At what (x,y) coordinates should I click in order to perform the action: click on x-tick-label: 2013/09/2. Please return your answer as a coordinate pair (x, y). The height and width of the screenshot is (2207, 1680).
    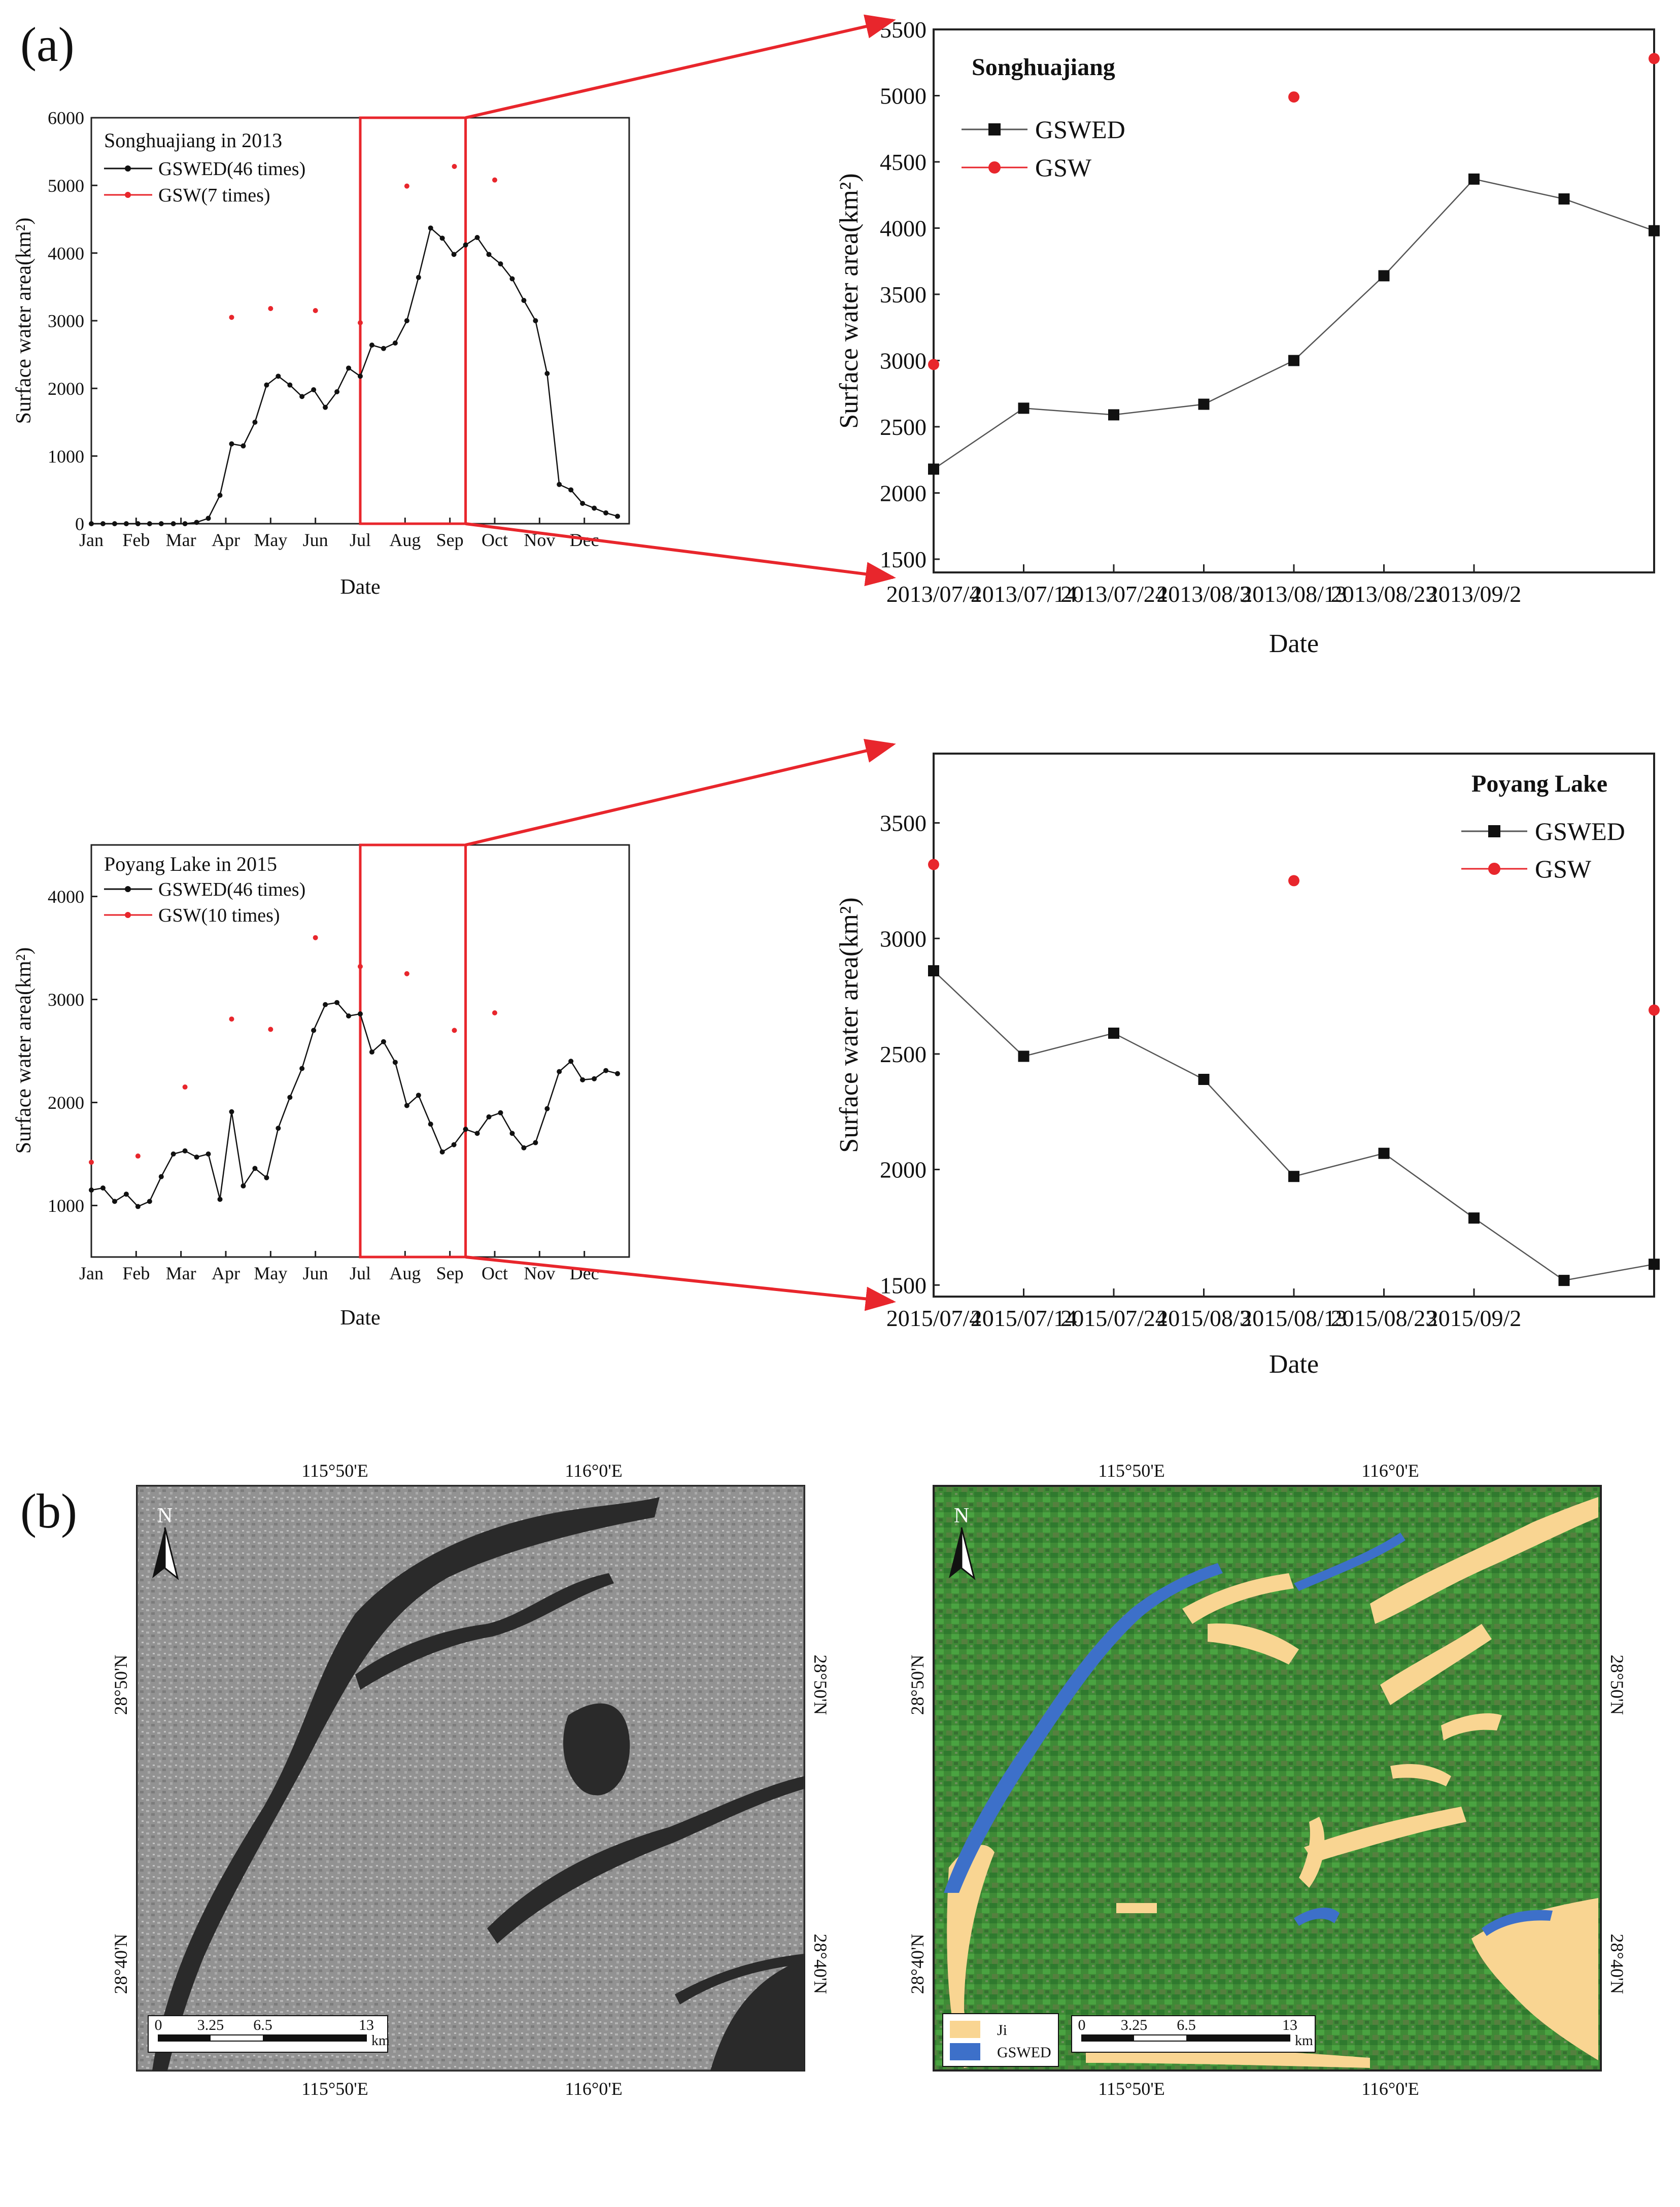
    Looking at the image, I should click on (1474, 594).